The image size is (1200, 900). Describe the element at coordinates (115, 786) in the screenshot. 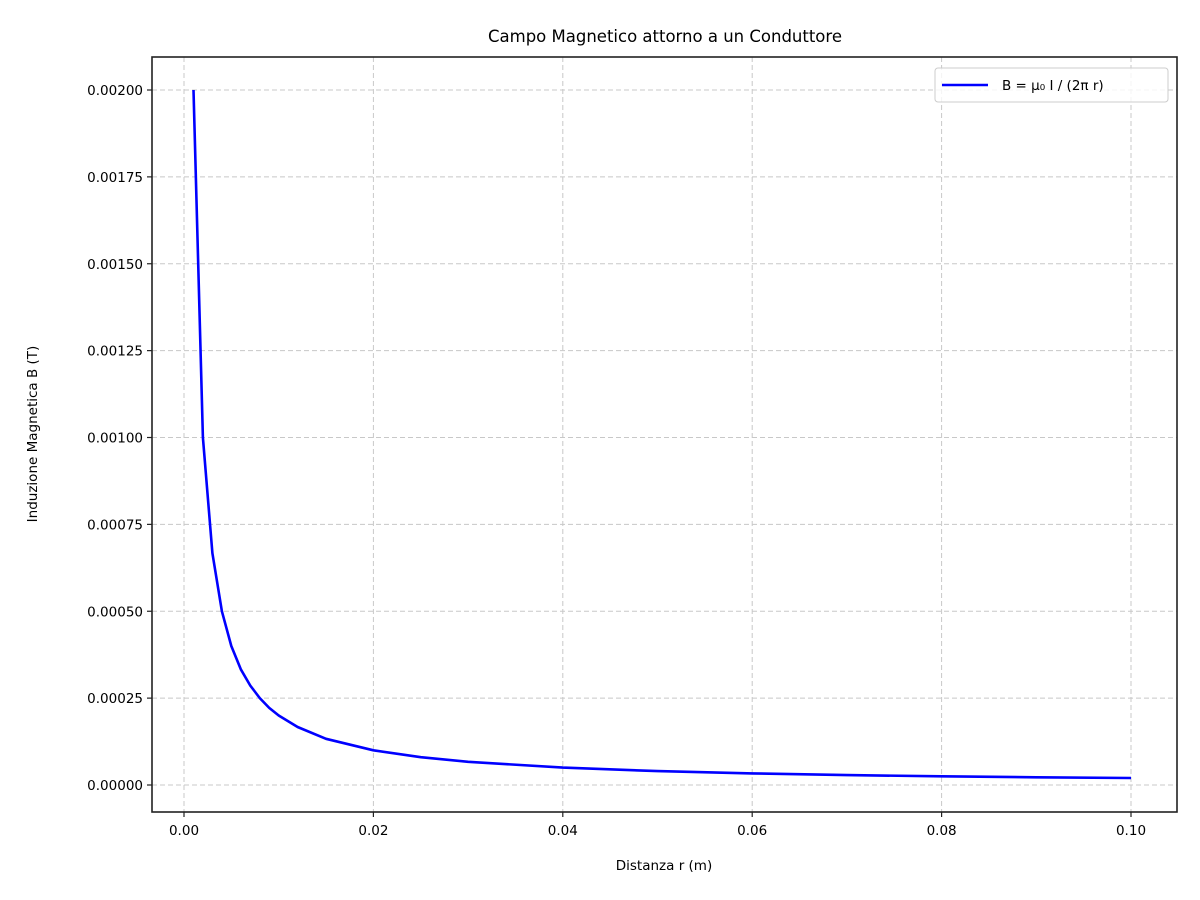

I see `y-tick-label: 0.00000` at that location.